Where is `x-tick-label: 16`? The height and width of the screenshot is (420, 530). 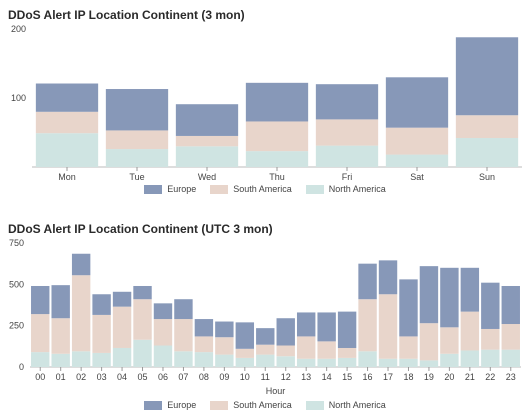 x-tick-label: 16 is located at coordinates (368, 377).